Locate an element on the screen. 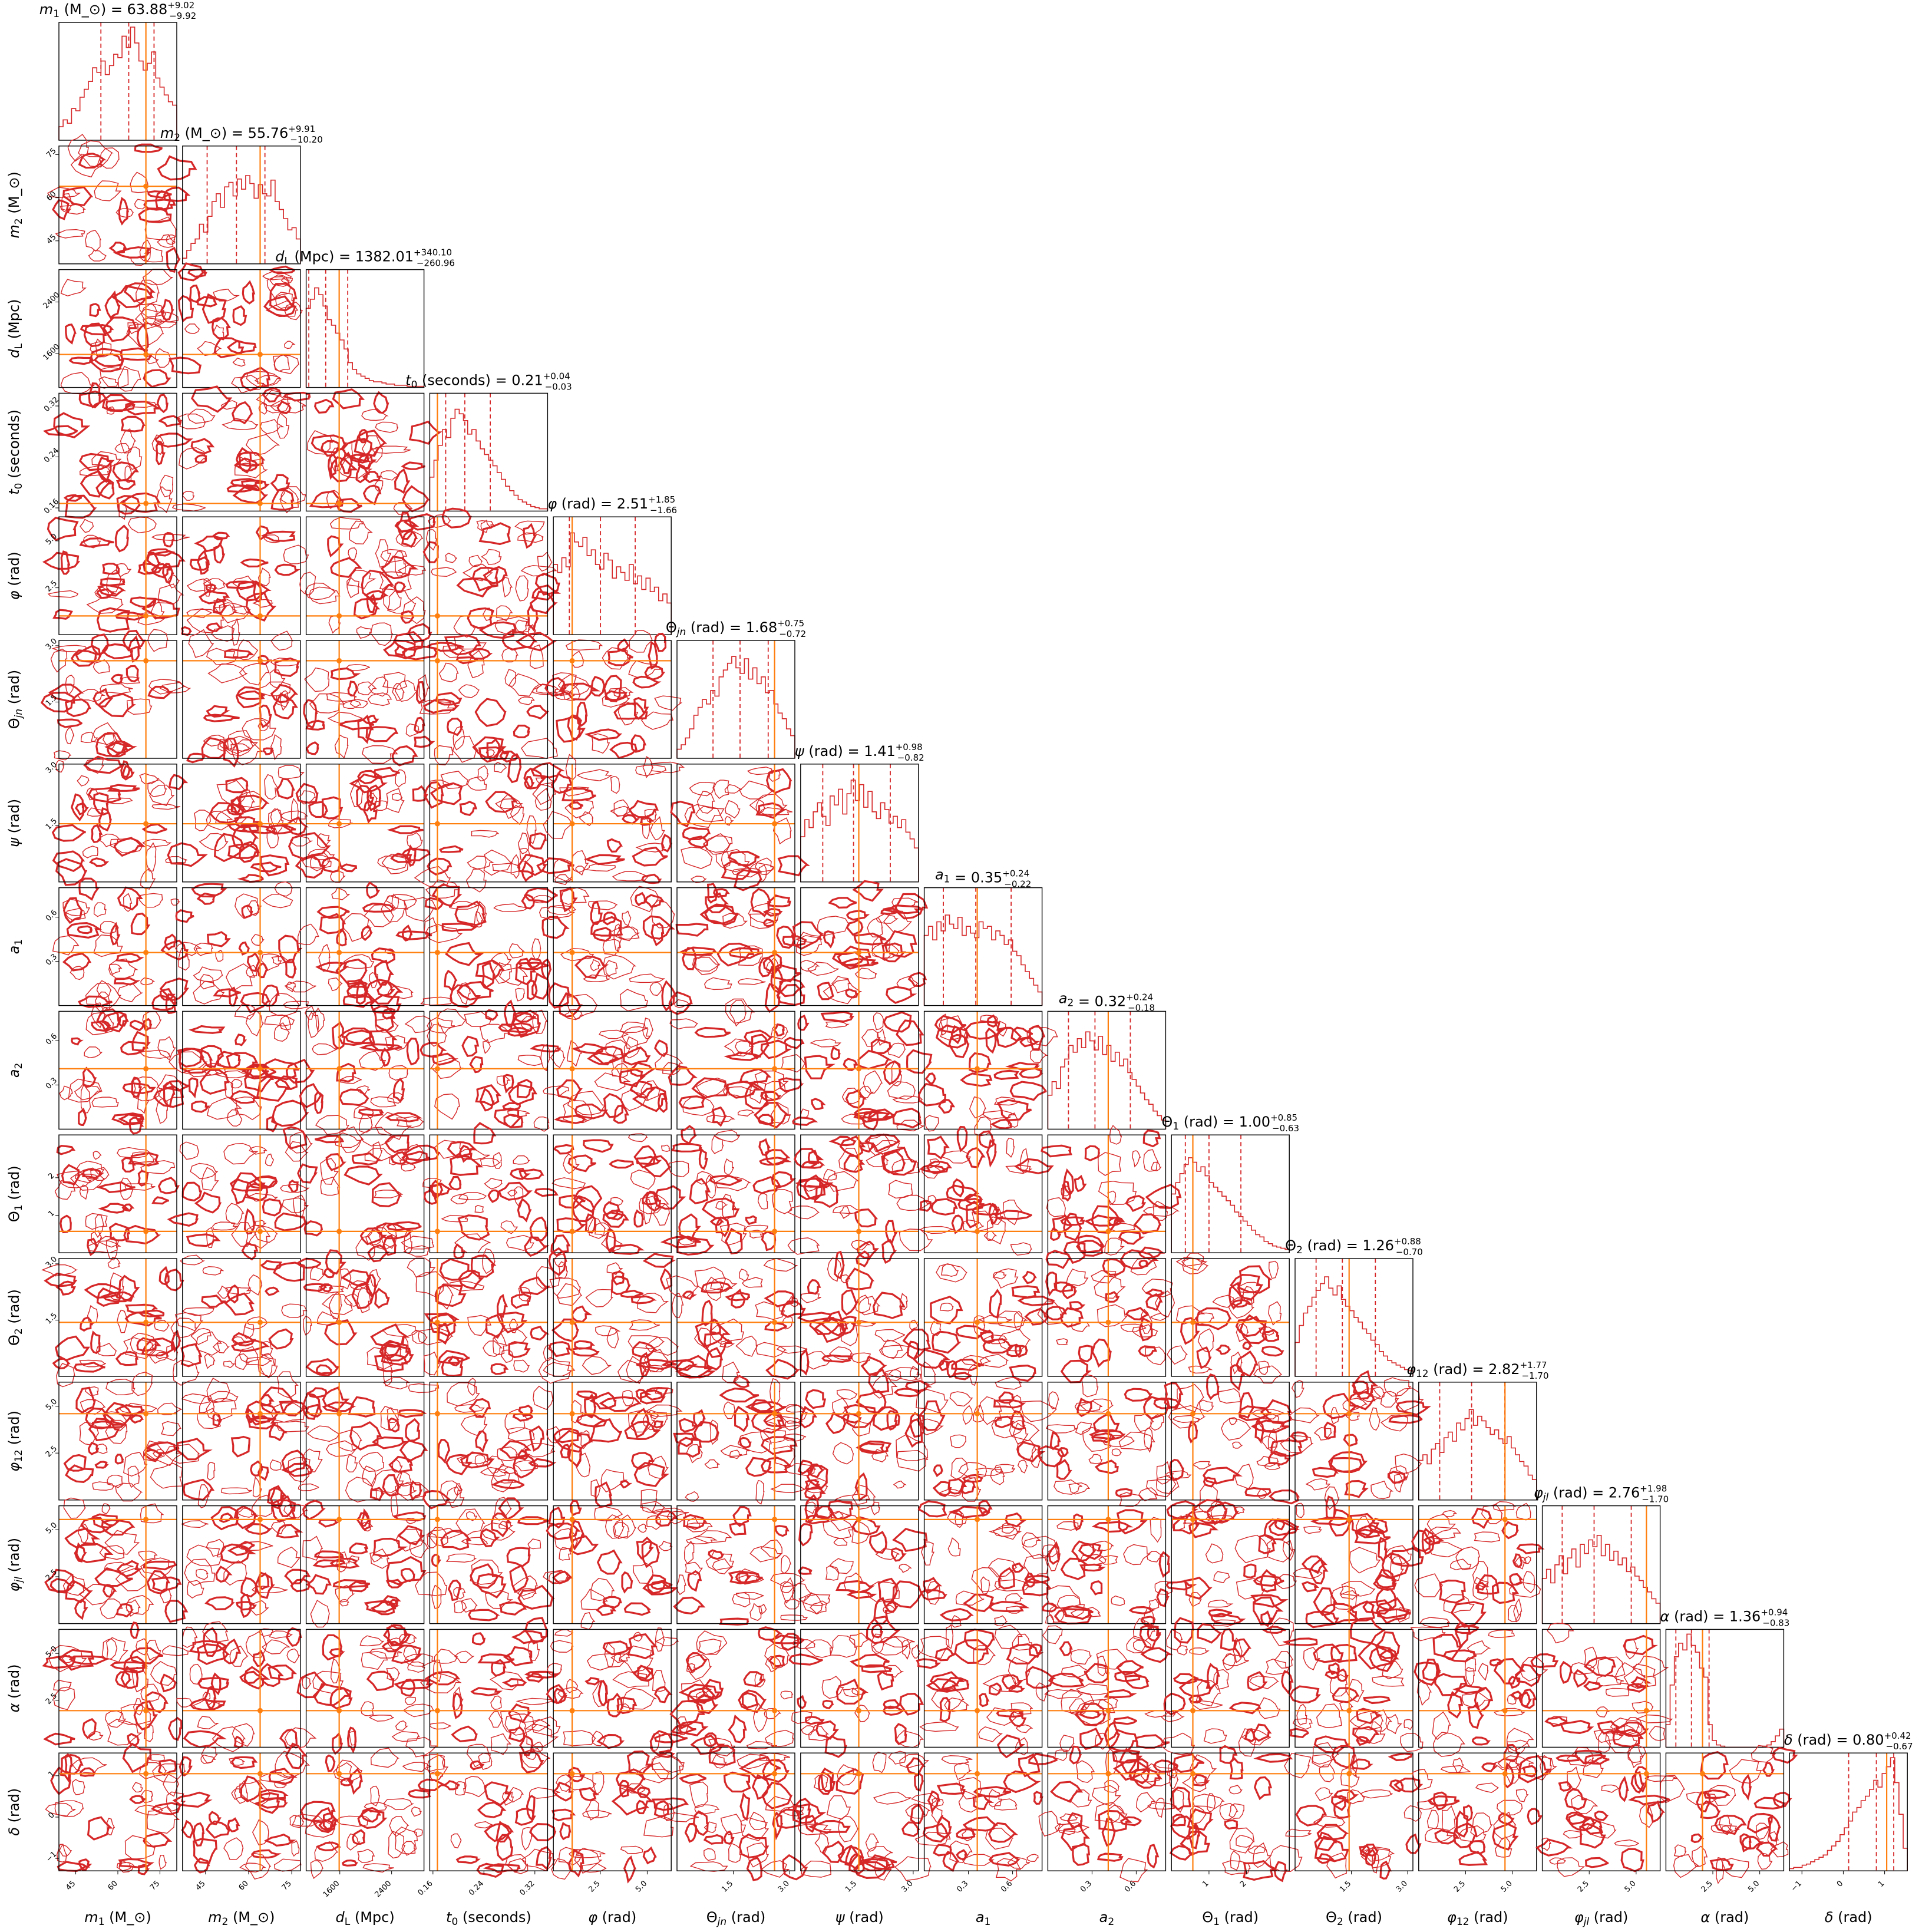  hist-panel-a1 is located at coordinates (983, 946).